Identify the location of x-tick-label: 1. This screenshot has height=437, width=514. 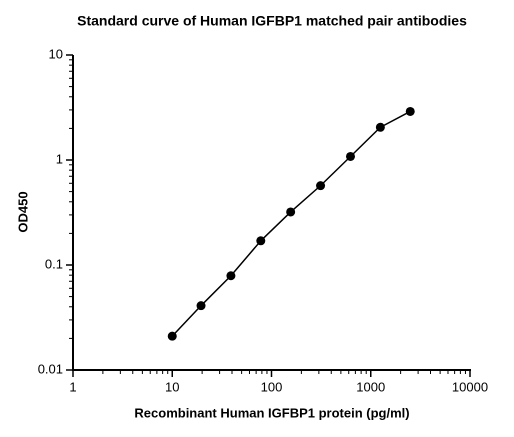
(72, 386).